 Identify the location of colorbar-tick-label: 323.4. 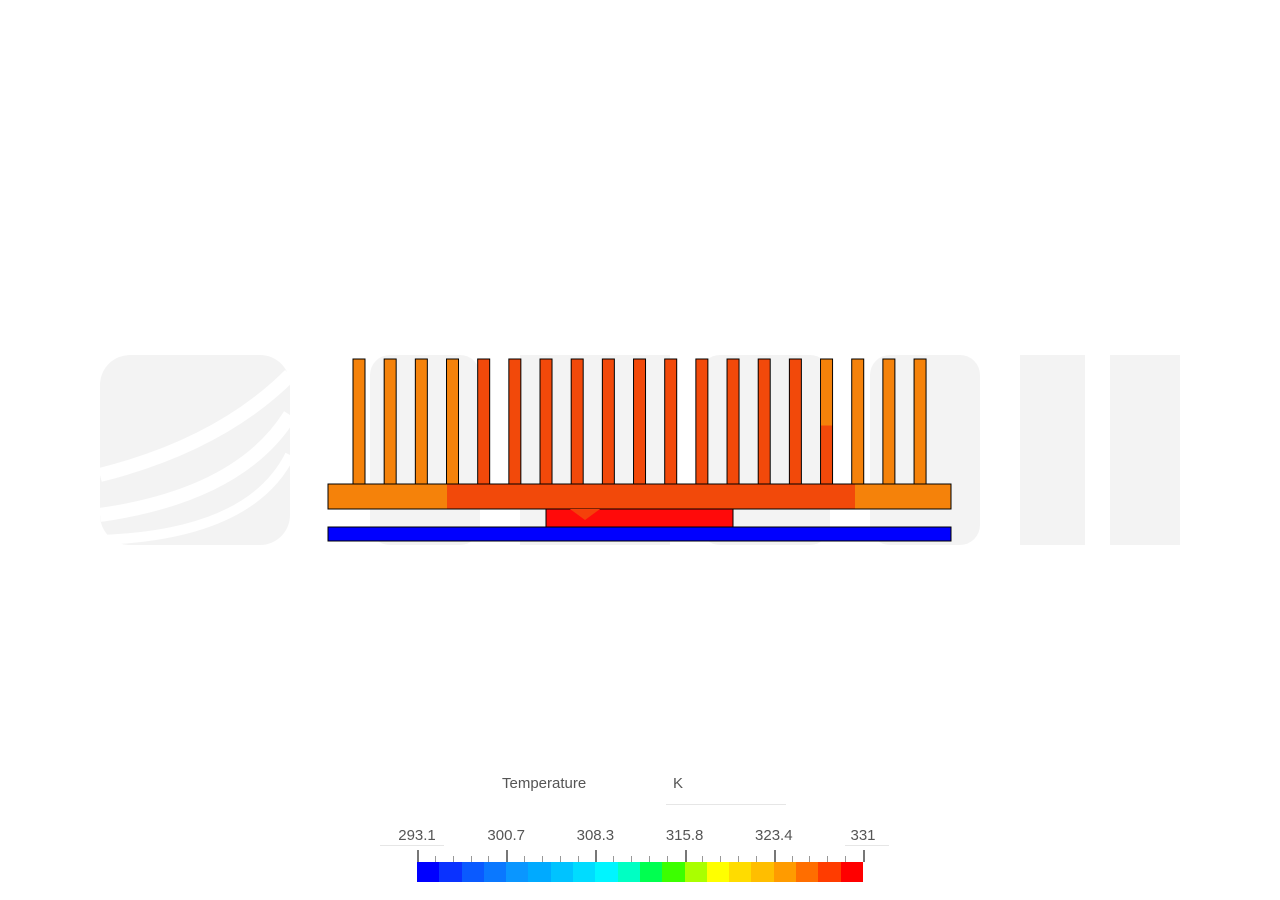
(774, 835).